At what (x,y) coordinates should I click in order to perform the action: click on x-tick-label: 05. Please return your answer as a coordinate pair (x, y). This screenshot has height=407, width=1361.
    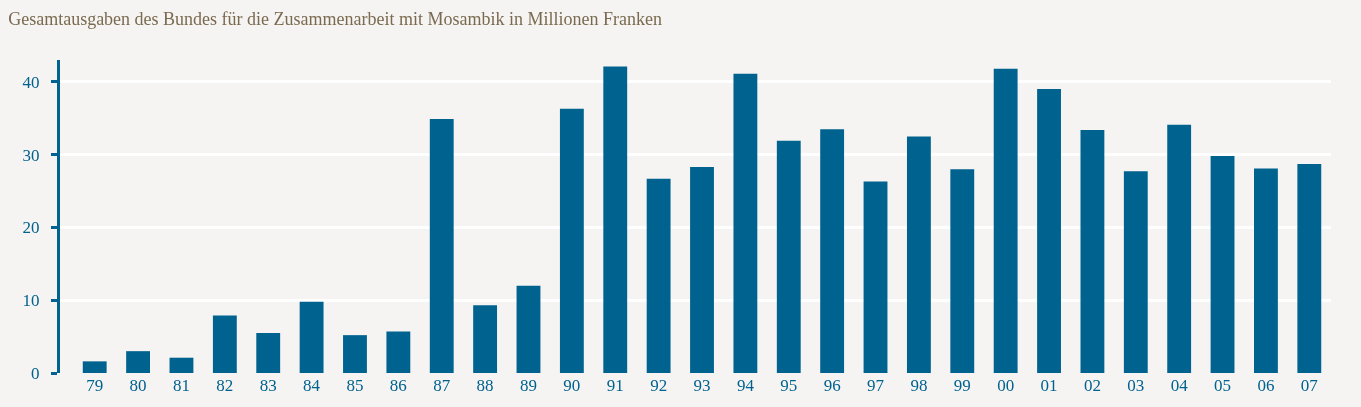
    Looking at the image, I should click on (1223, 385).